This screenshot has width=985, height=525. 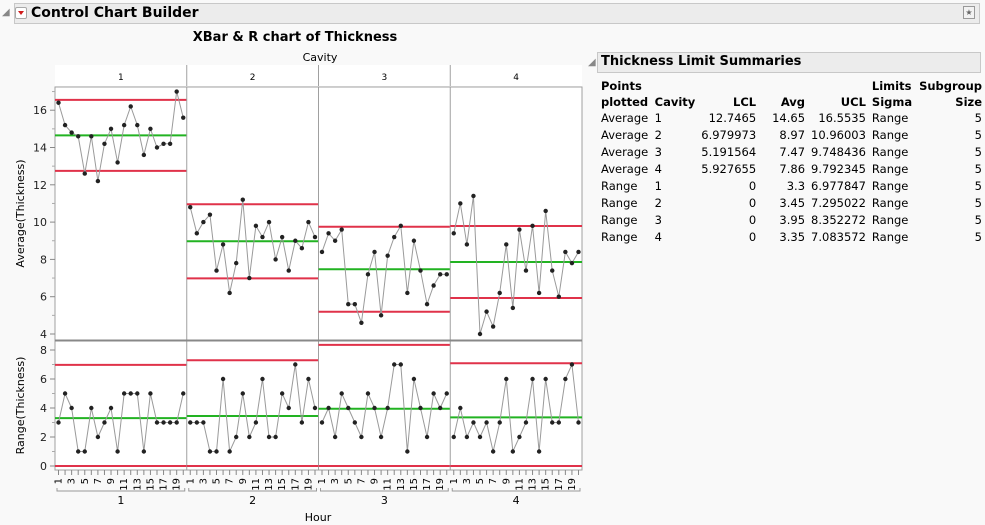 What do you see at coordinates (675, 102) in the screenshot?
I see `col-cavity: Cavity` at bounding box center [675, 102].